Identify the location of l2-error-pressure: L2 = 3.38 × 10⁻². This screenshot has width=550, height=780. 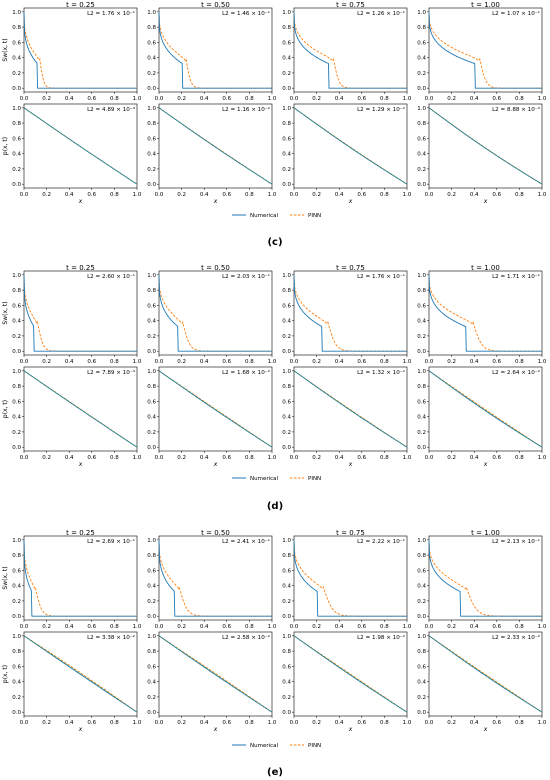
(111, 637).